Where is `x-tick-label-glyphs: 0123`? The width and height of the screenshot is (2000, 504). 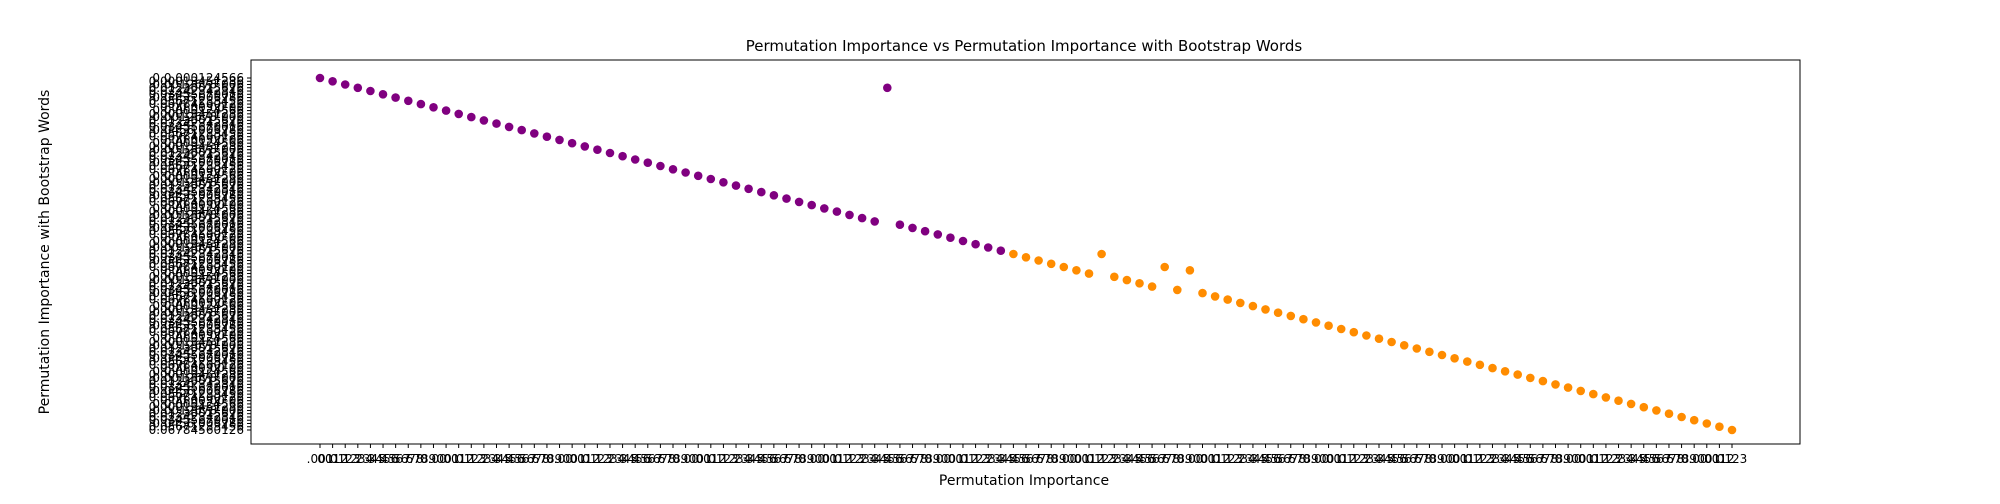 x-tick-label-glyphs: 0123 is located at coordinates (723, 459).